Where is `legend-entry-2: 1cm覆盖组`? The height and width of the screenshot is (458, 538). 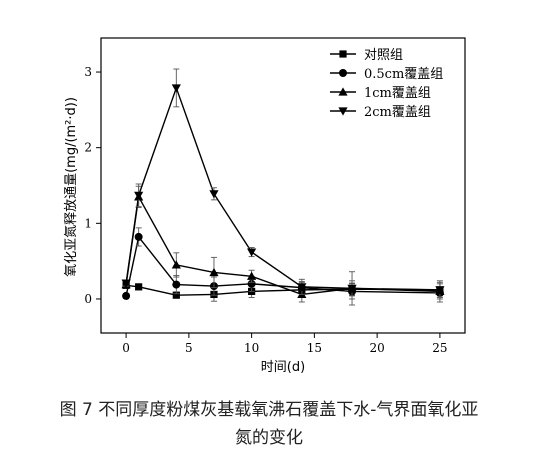 legend-entry-2: 1cm覆盖组 is located at coordinates (380, 93).